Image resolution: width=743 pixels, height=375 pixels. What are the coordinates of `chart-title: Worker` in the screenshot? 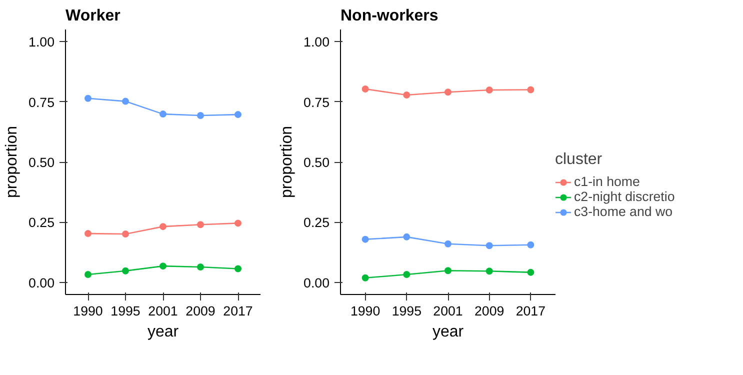 It's located at (93, 16).